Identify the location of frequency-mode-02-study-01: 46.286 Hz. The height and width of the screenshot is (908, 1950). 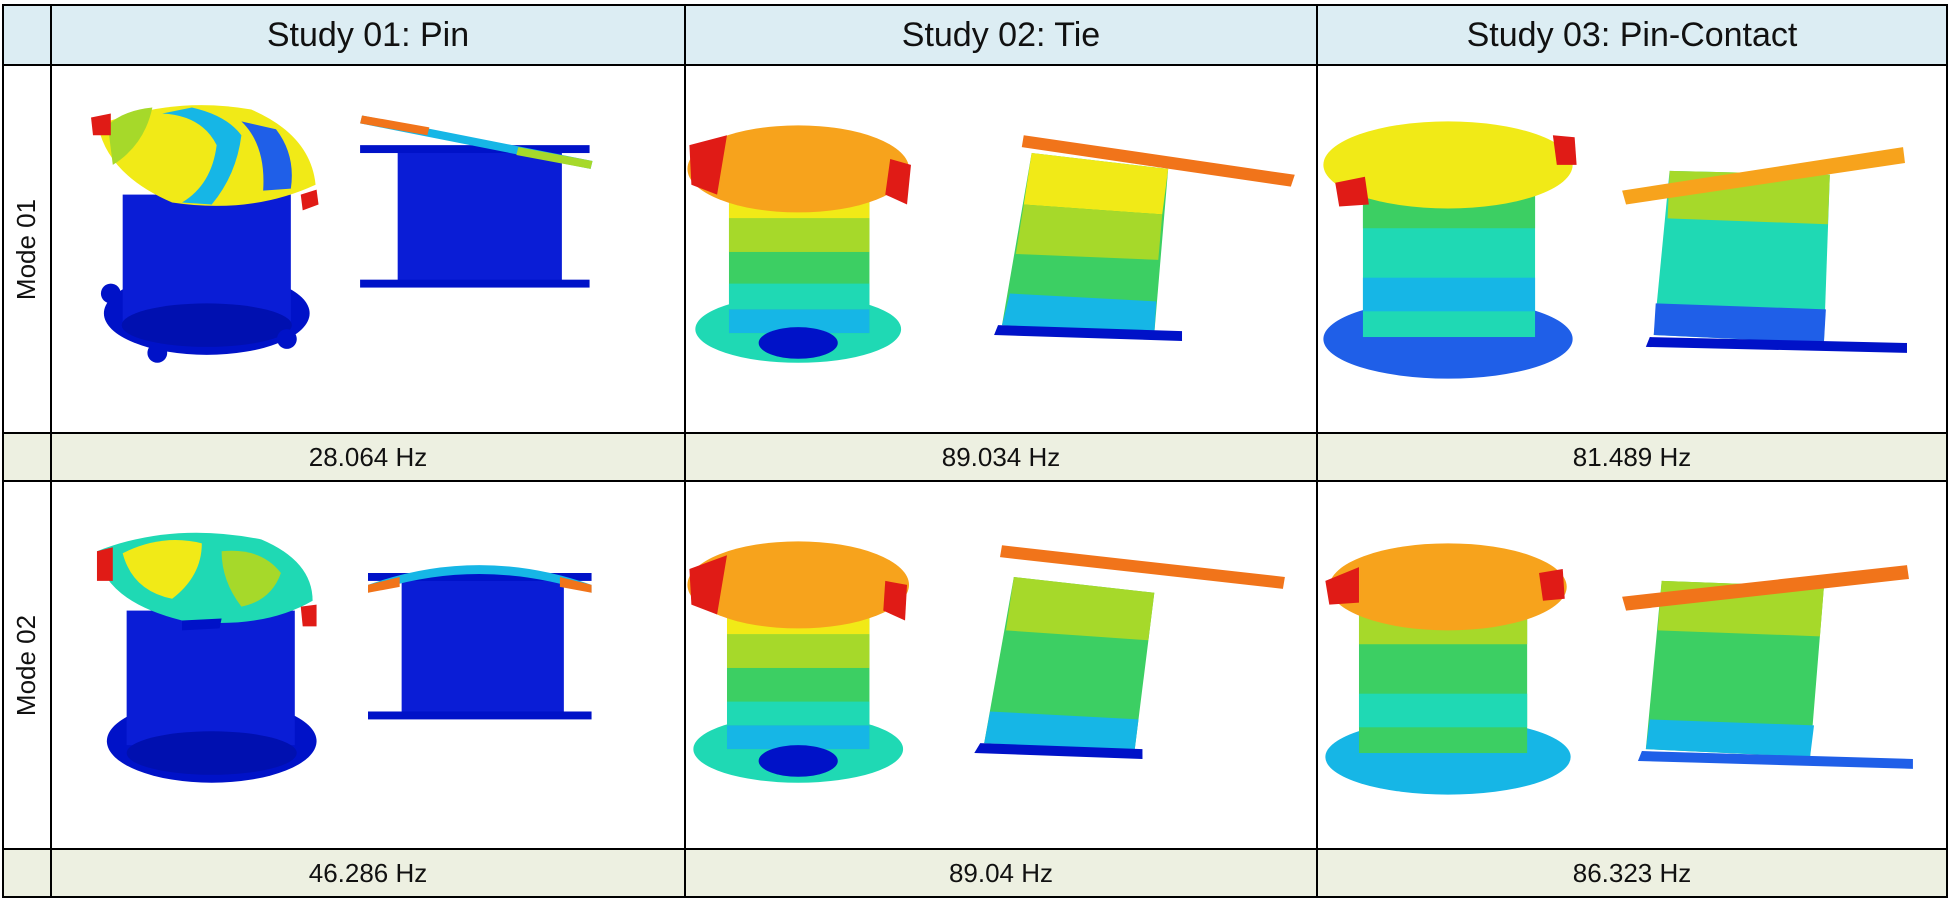
(368, 873).